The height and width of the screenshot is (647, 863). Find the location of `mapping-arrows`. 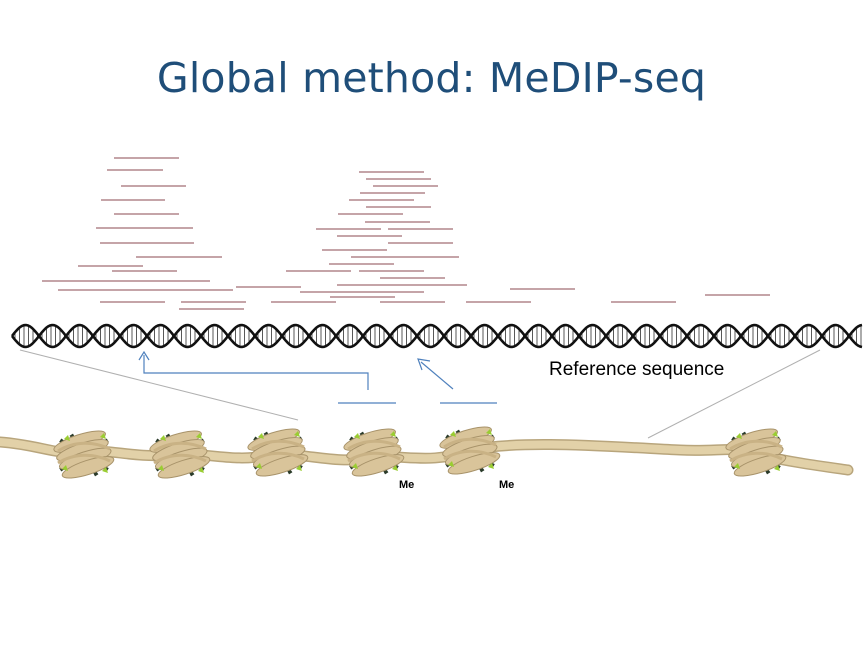

mapping-arrows is located at coordinates (296, 370).